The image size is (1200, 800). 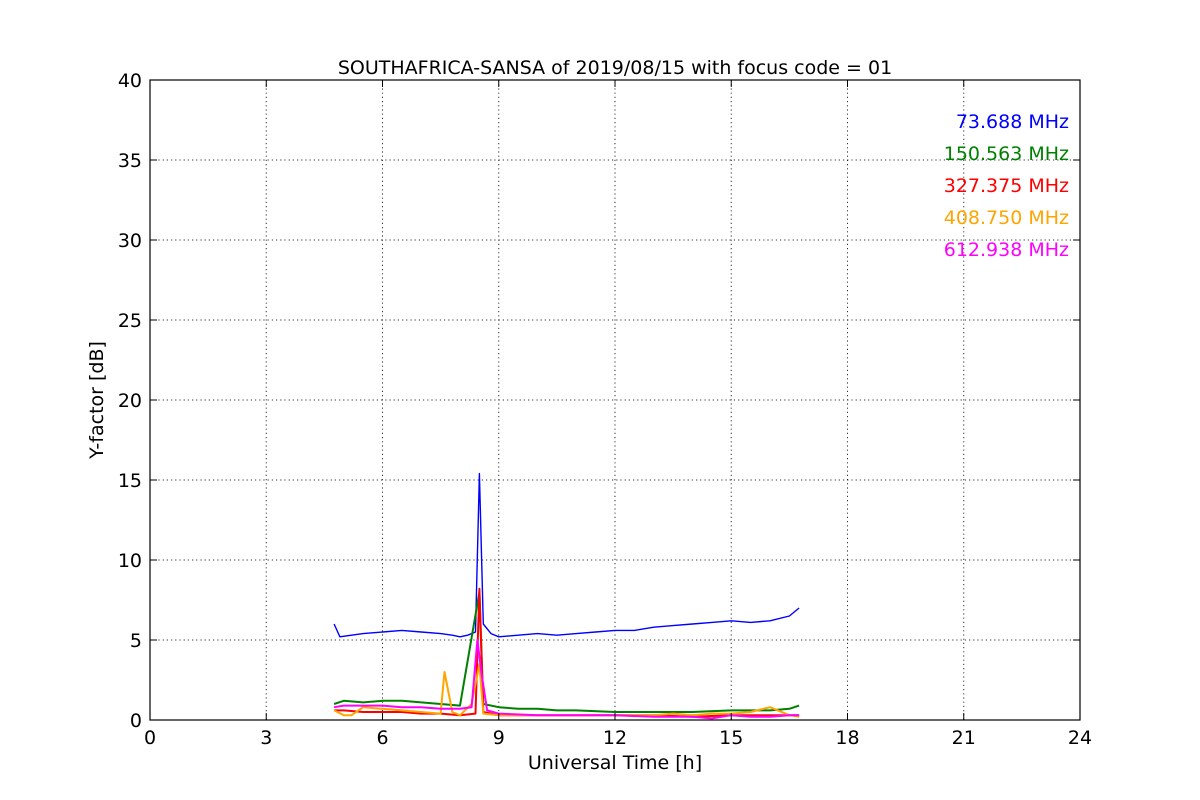 I want to click on x-axis-label: Universal Time [h], so click(x=615, y=763).